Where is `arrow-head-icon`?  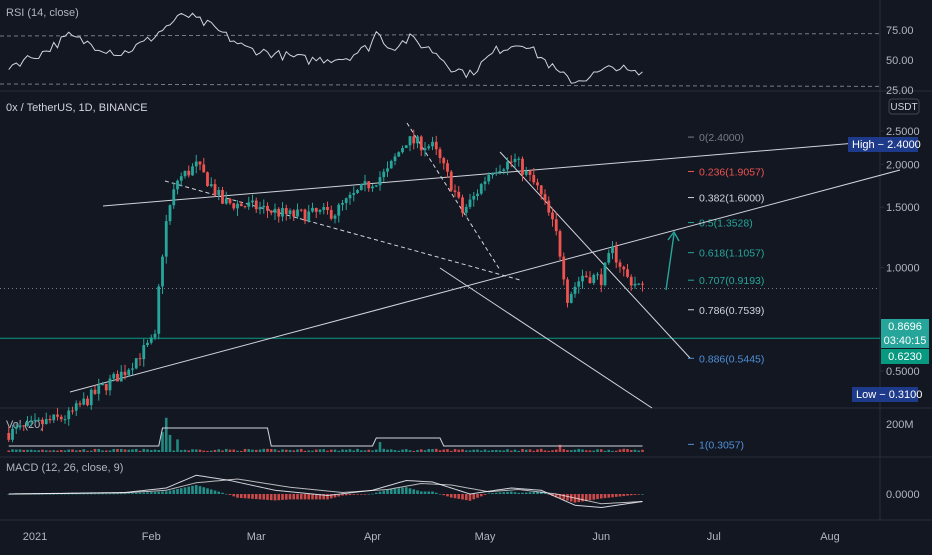
arrow-head-icon is located at coordinates (673, 236).